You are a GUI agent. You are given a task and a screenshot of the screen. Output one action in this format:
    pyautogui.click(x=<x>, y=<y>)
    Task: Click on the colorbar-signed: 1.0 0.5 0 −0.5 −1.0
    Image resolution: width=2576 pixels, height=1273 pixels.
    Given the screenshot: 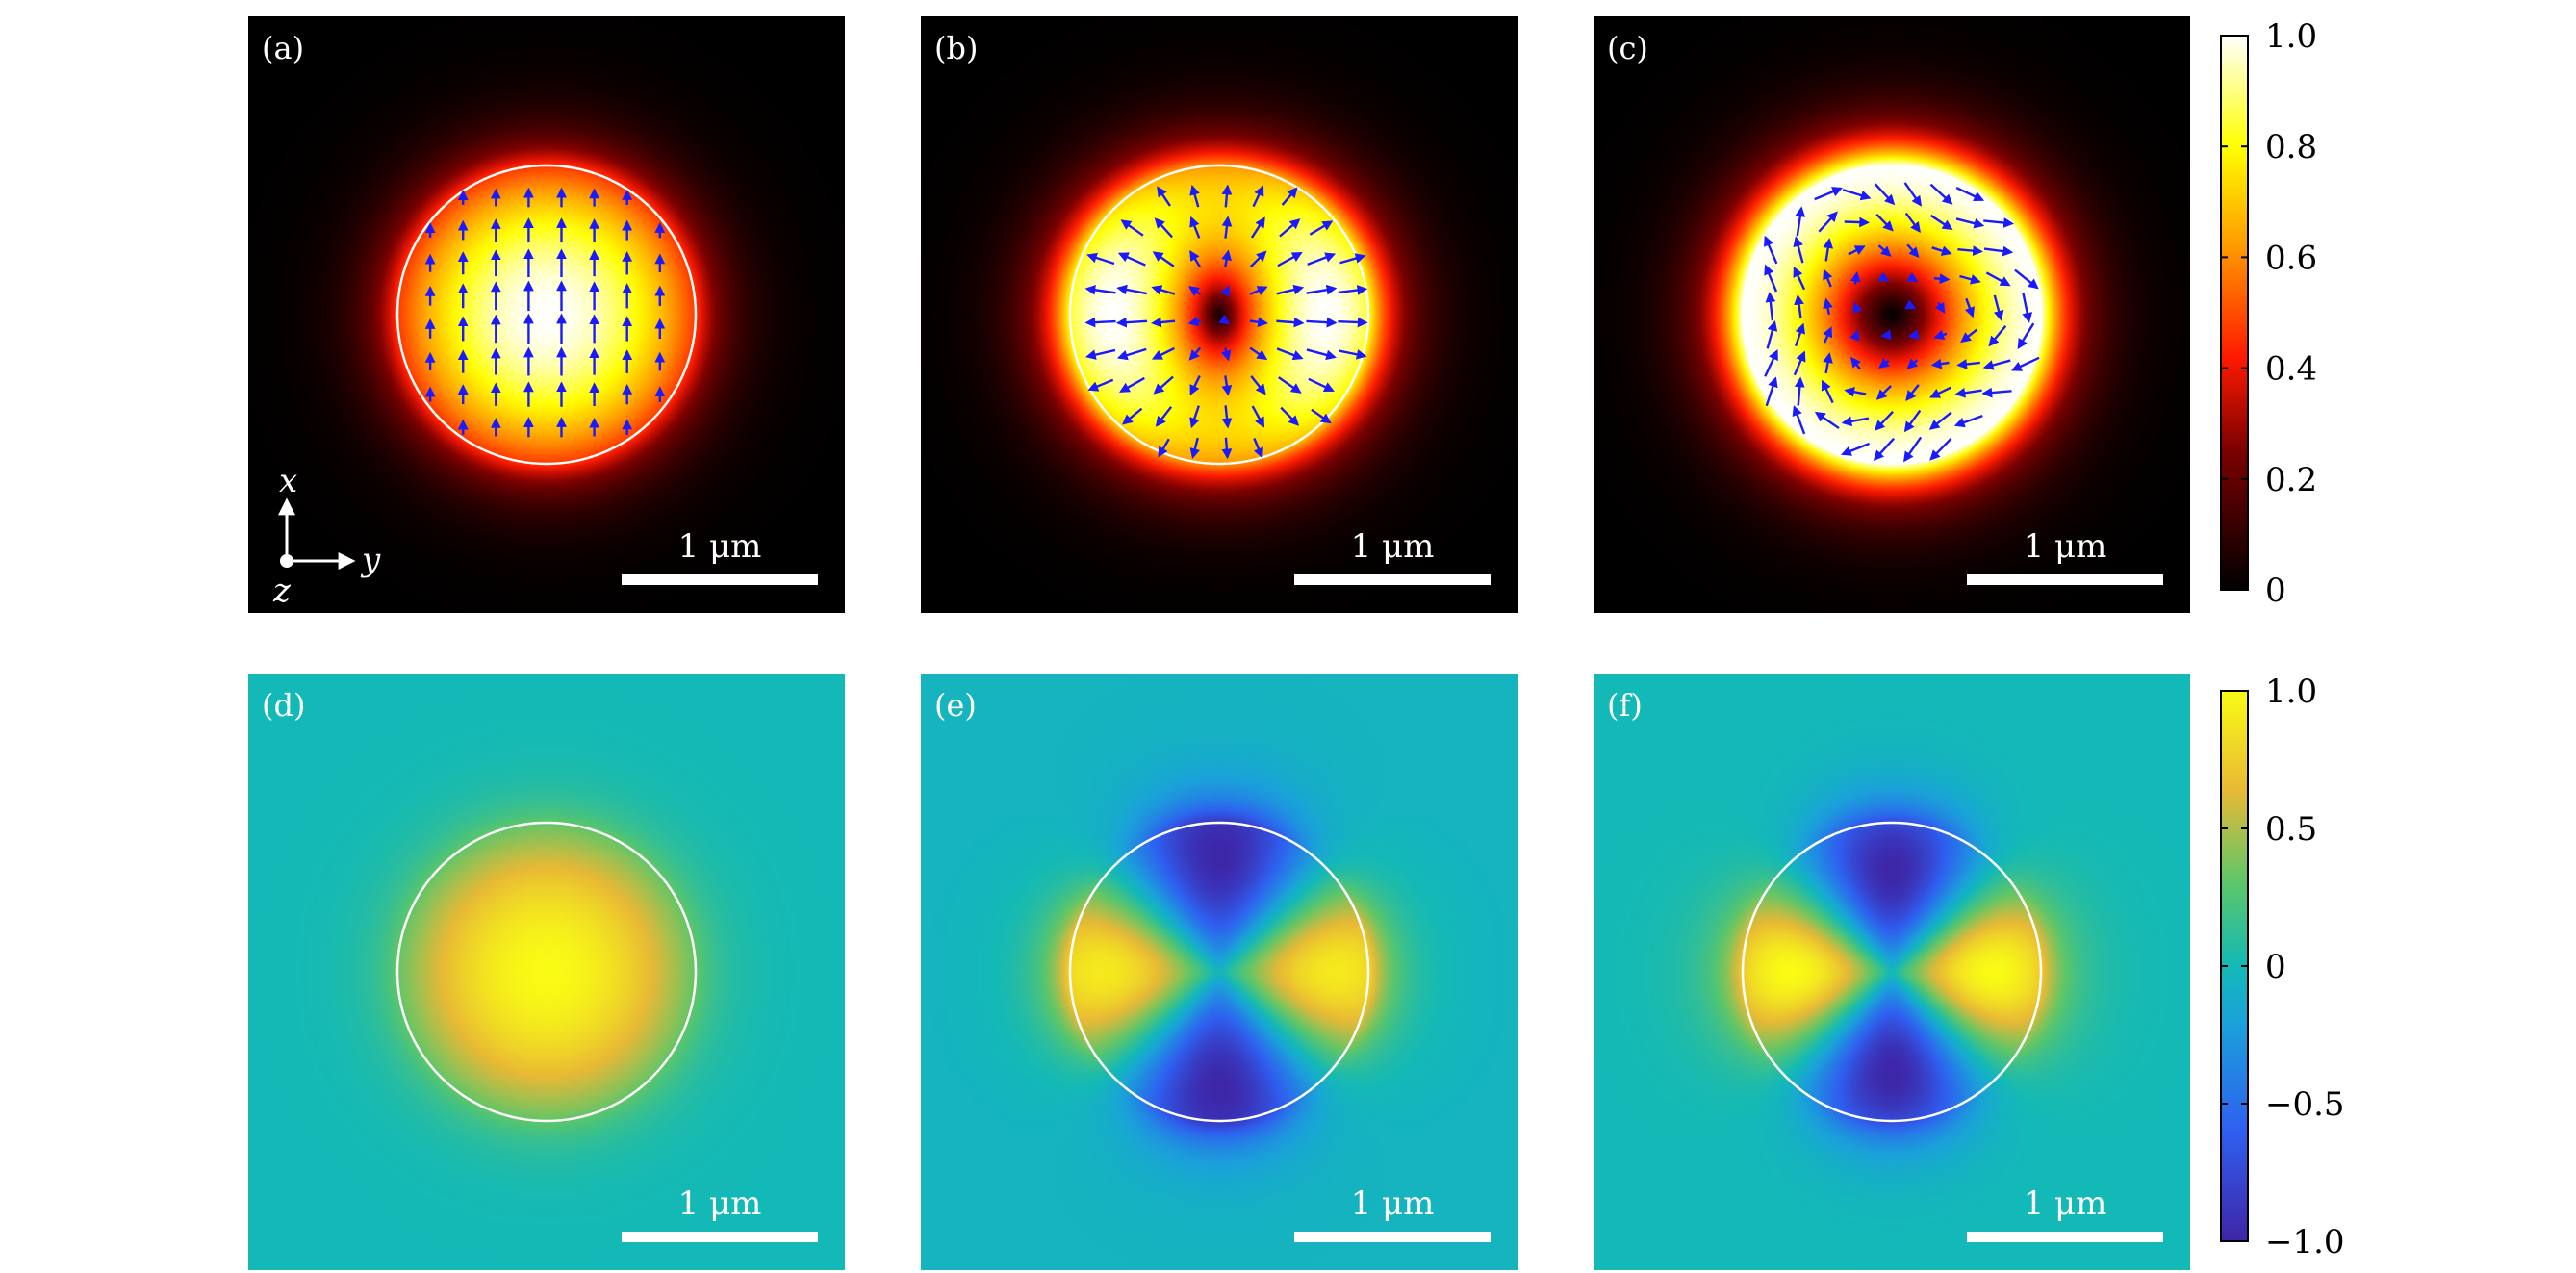 What is the action you would take?
    pyautogui.click(x=2282, y=967)
    